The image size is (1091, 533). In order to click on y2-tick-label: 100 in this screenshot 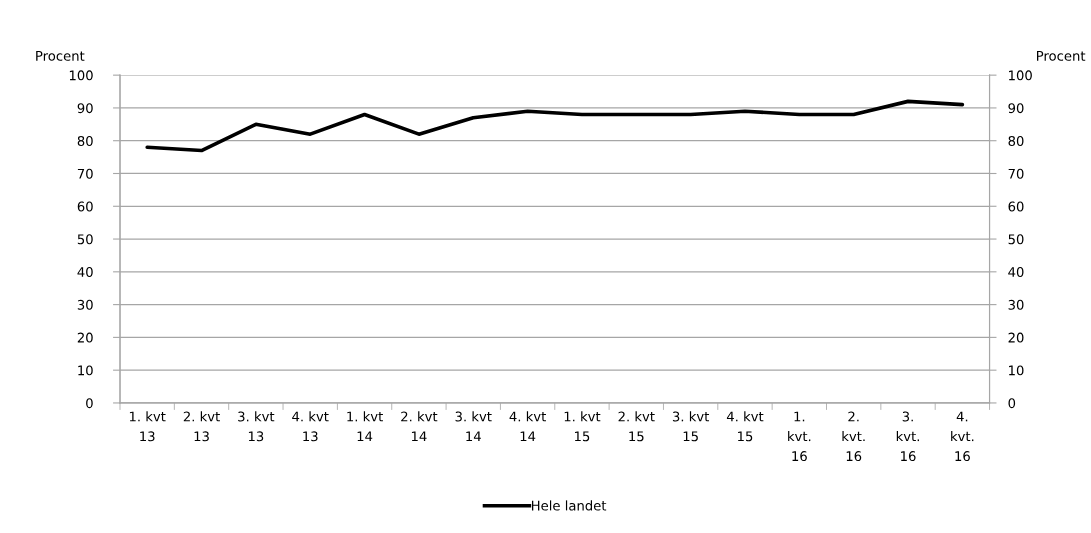, I will do `click(1020, 75)`.